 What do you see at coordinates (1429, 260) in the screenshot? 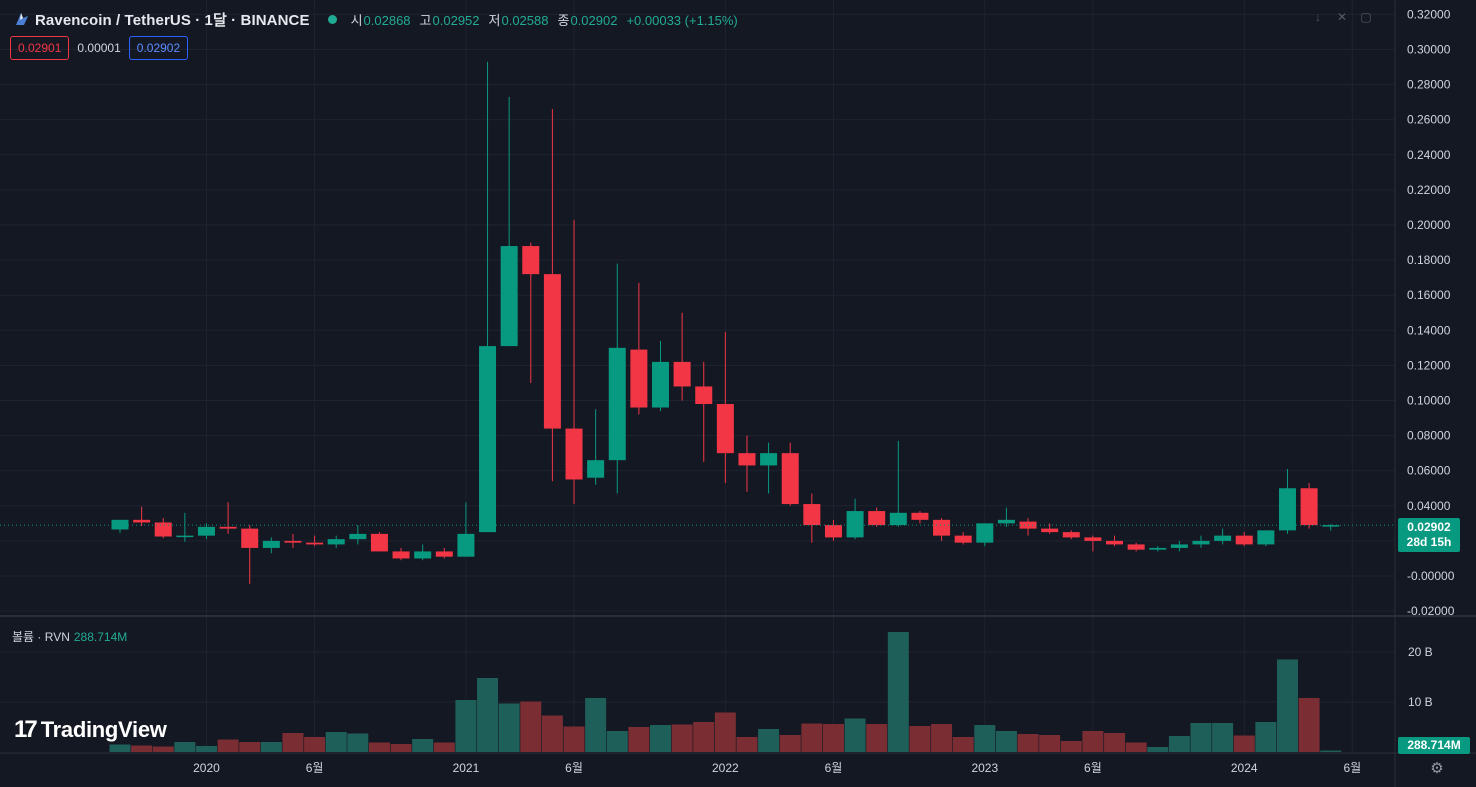
I see `price-tick-label: 0.18000` at bounding box center [1429, 260].